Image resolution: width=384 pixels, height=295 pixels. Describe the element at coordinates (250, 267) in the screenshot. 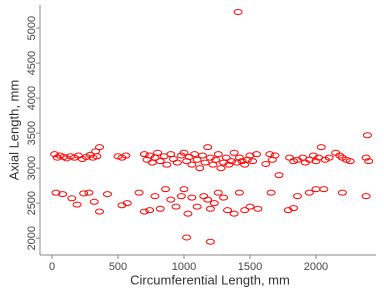

I see `x-tick-label: 1500` at that location.